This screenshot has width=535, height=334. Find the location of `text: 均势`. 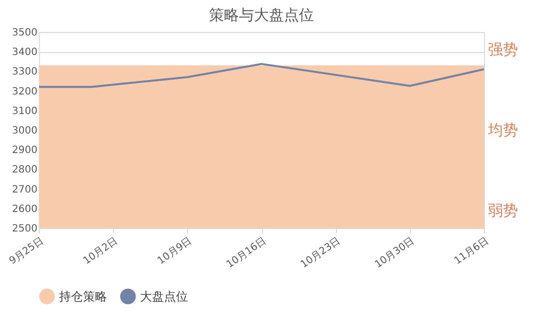

text: 均势 is located at coordinates (502, 130).